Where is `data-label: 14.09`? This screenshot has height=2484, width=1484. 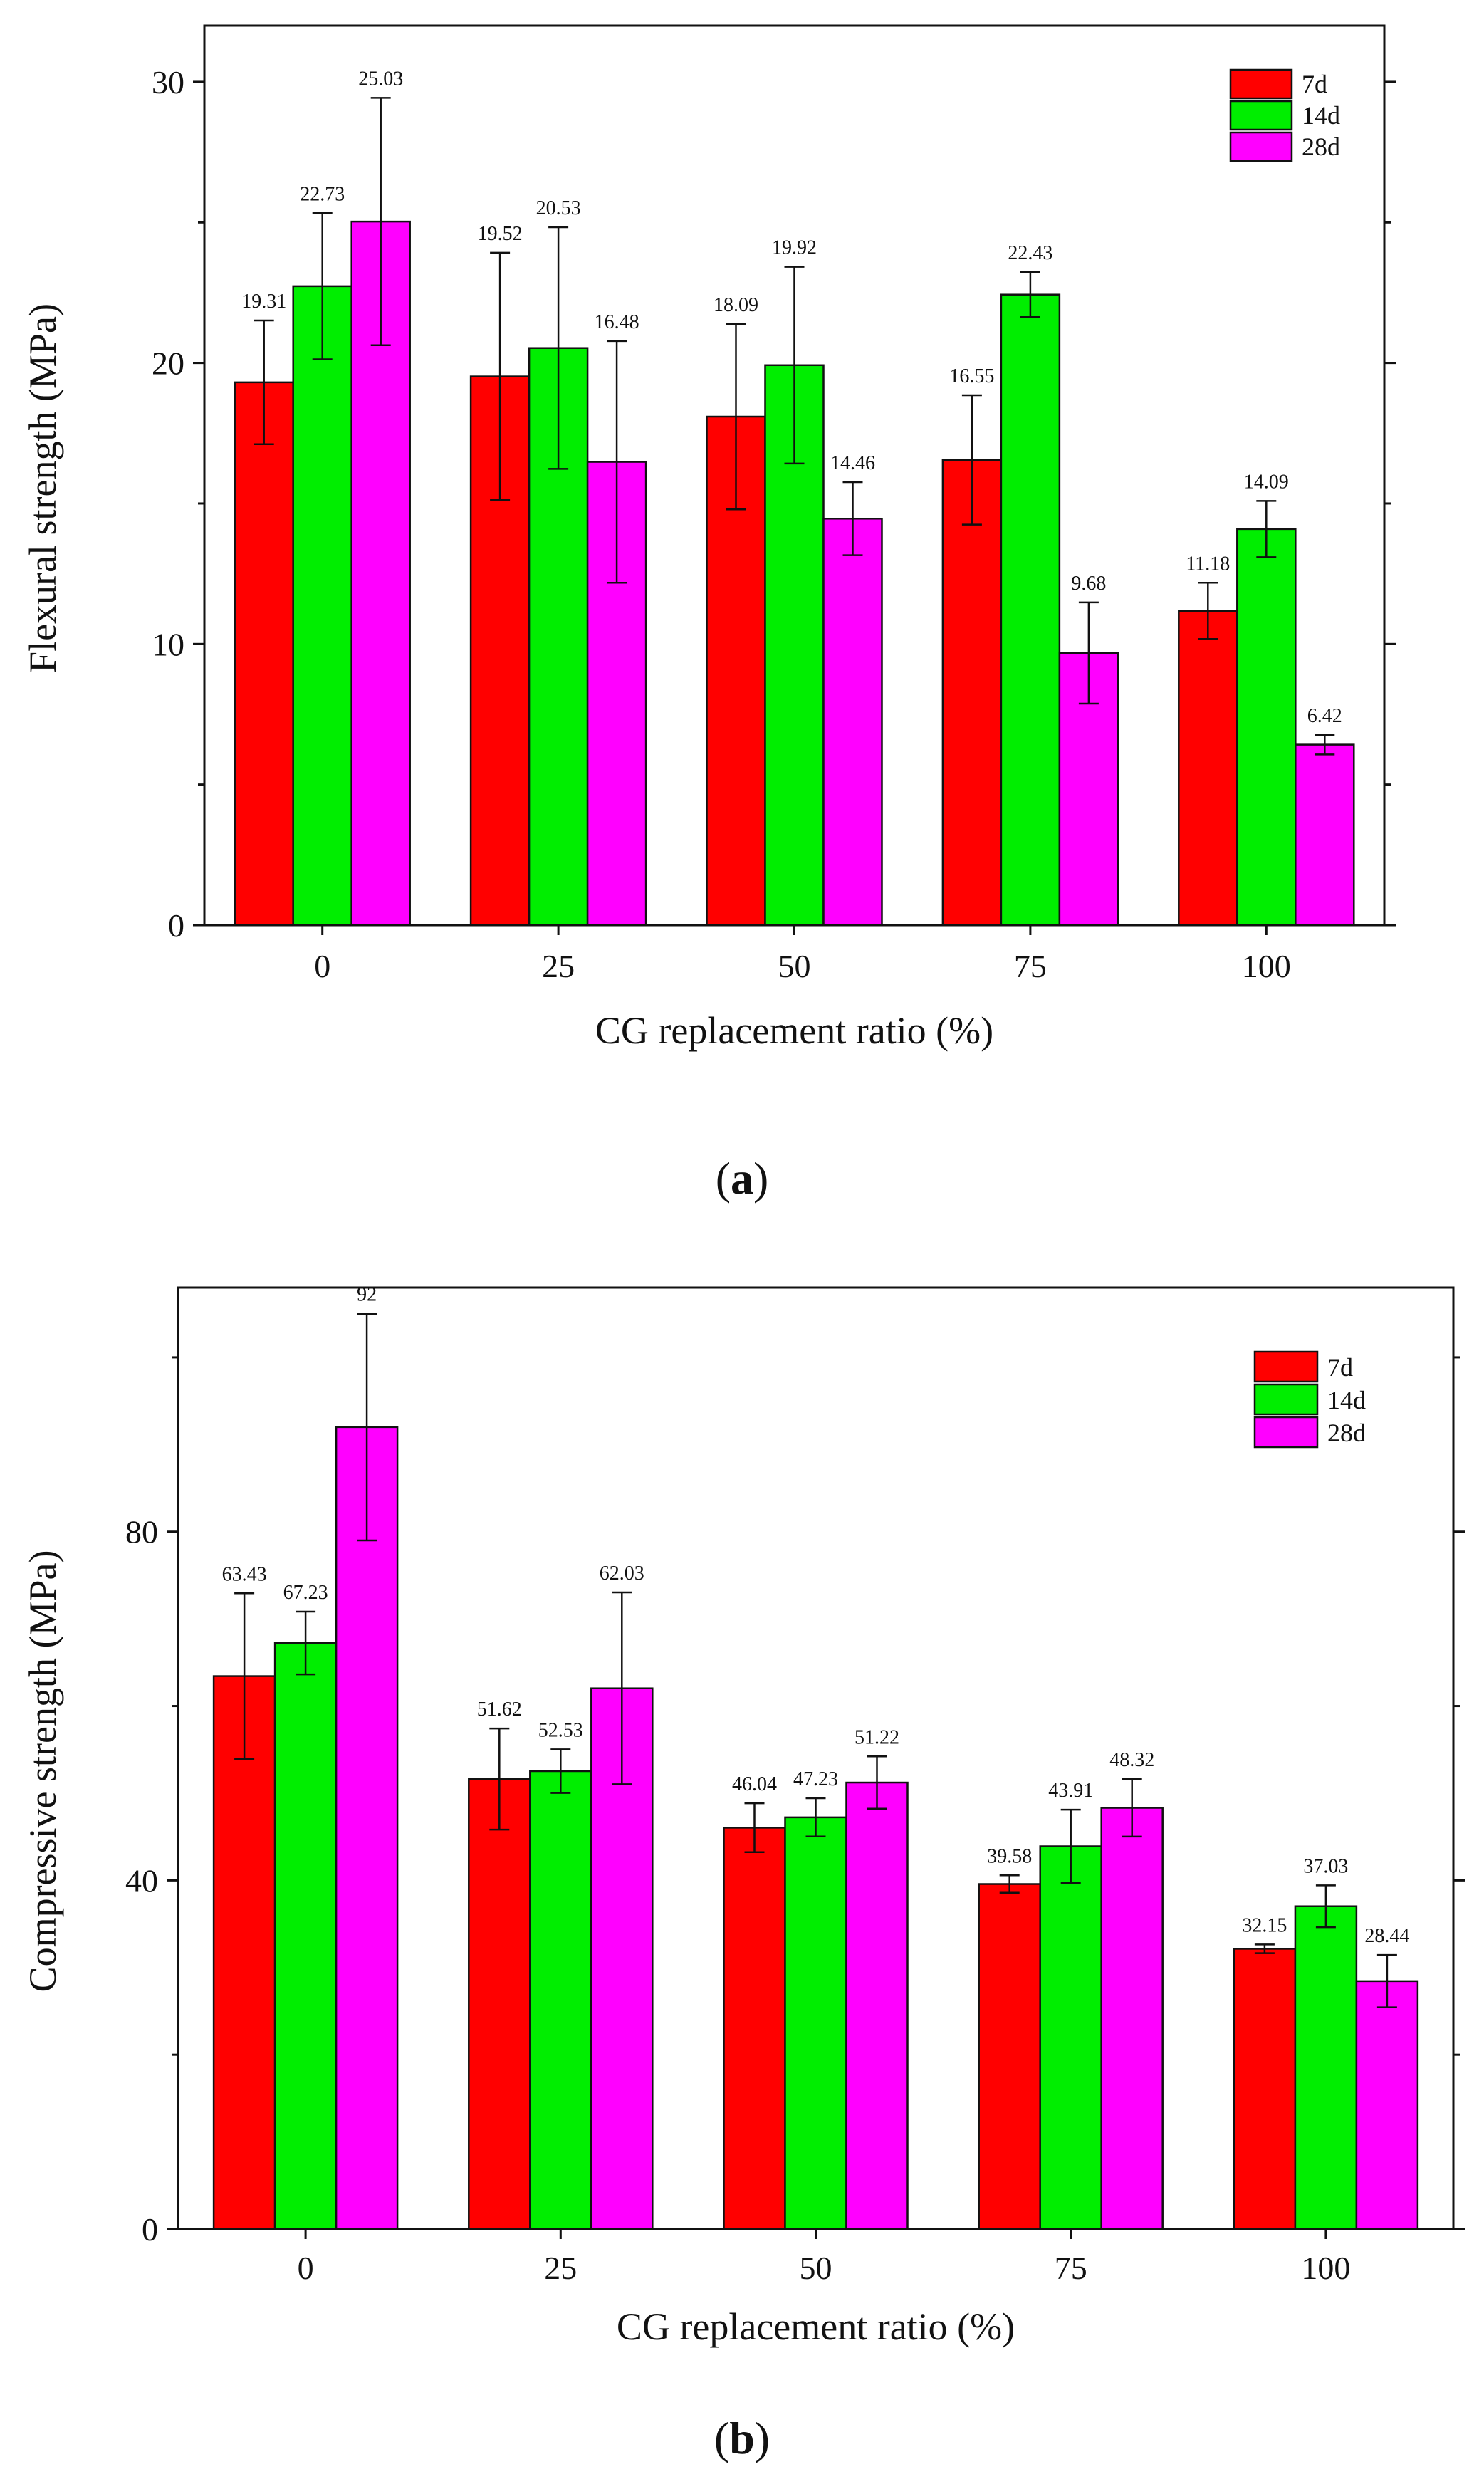
data-label: 14.09 is located at coordinates (1266, 482).